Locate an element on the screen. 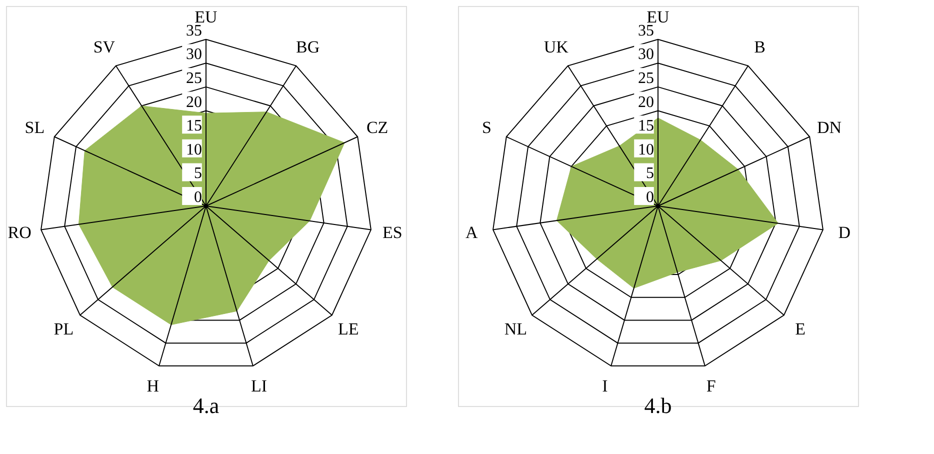  text: 4.a is located at coordinates (206, 405).